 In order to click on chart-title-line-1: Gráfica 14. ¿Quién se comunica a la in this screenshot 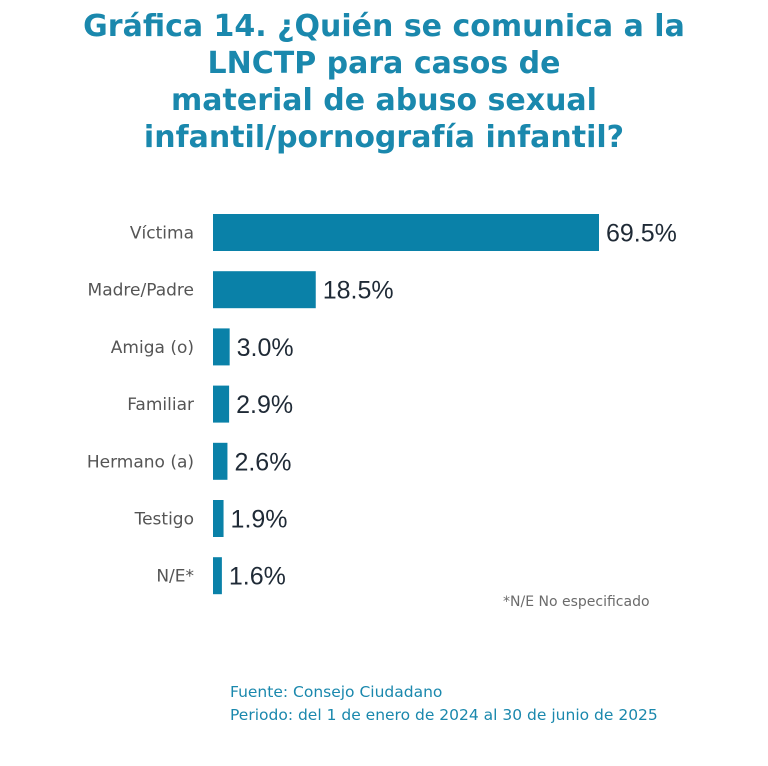, I will do `click(384, 26)`.